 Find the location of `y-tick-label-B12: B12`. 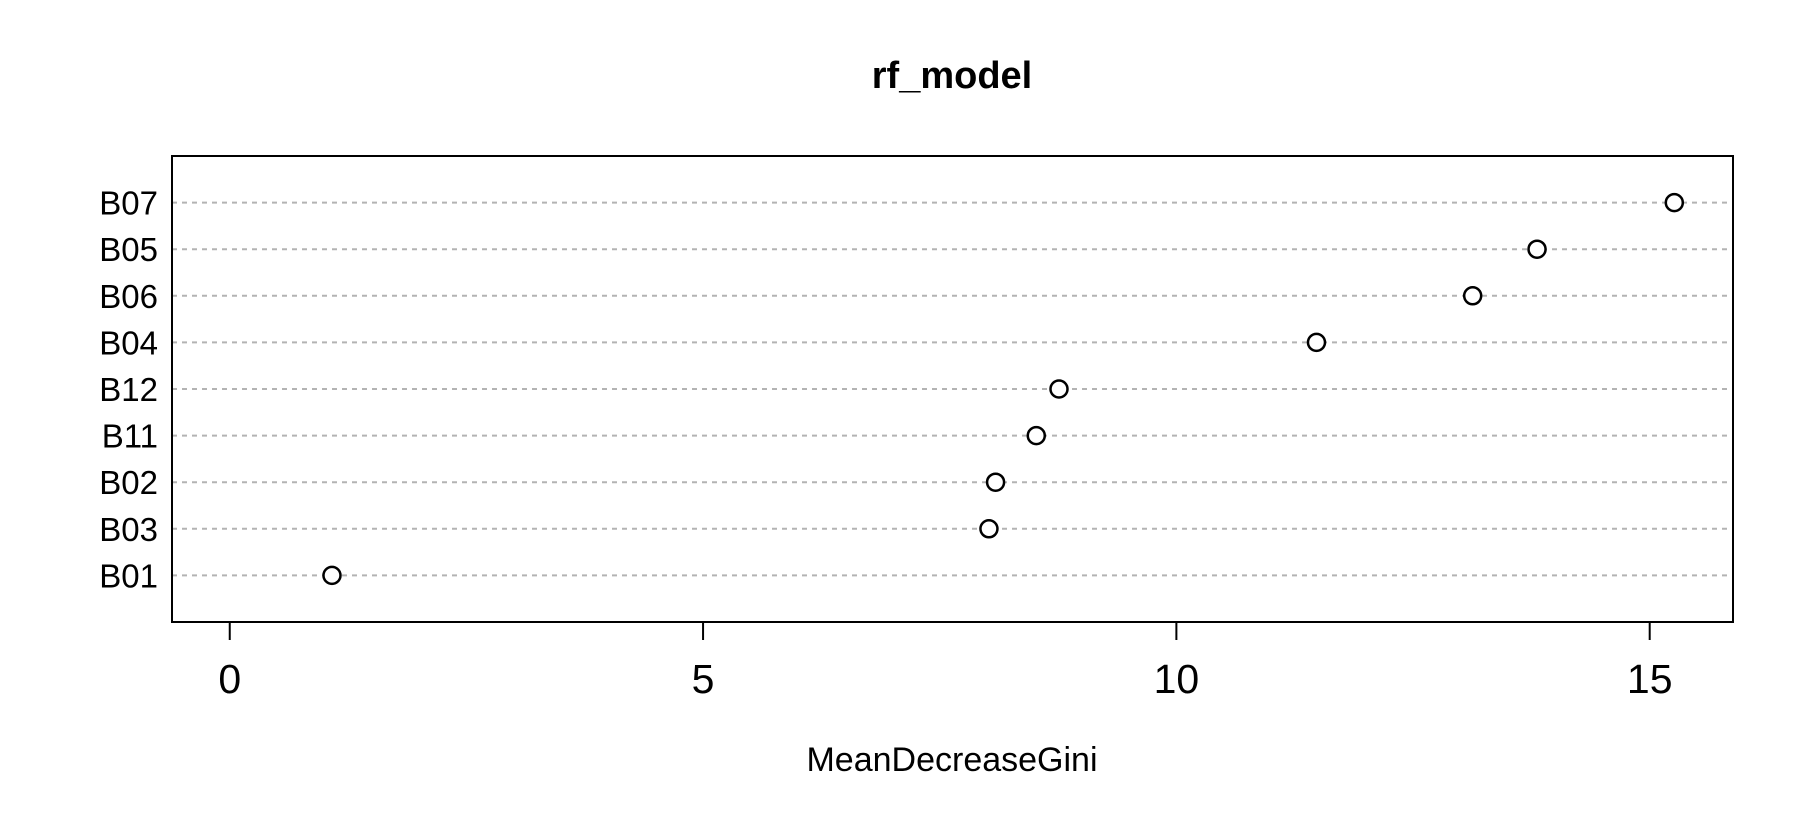

y-tick-label-B12: B12 is located at coordinates (128, 389).